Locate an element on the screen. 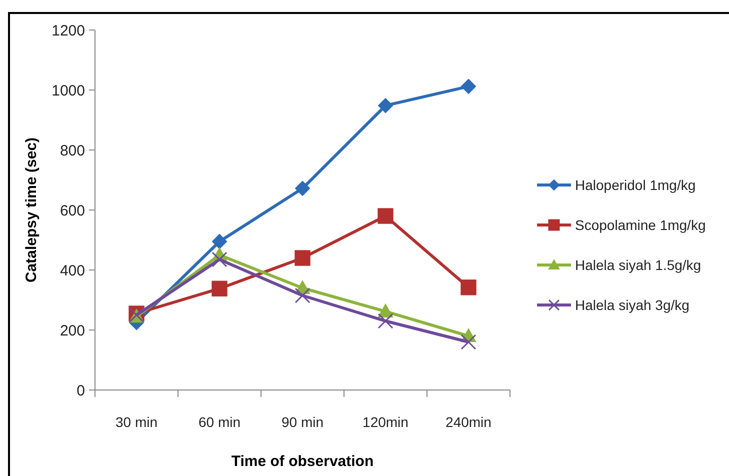  y-tick-label: 1200 is located at coordinates (68, 31).